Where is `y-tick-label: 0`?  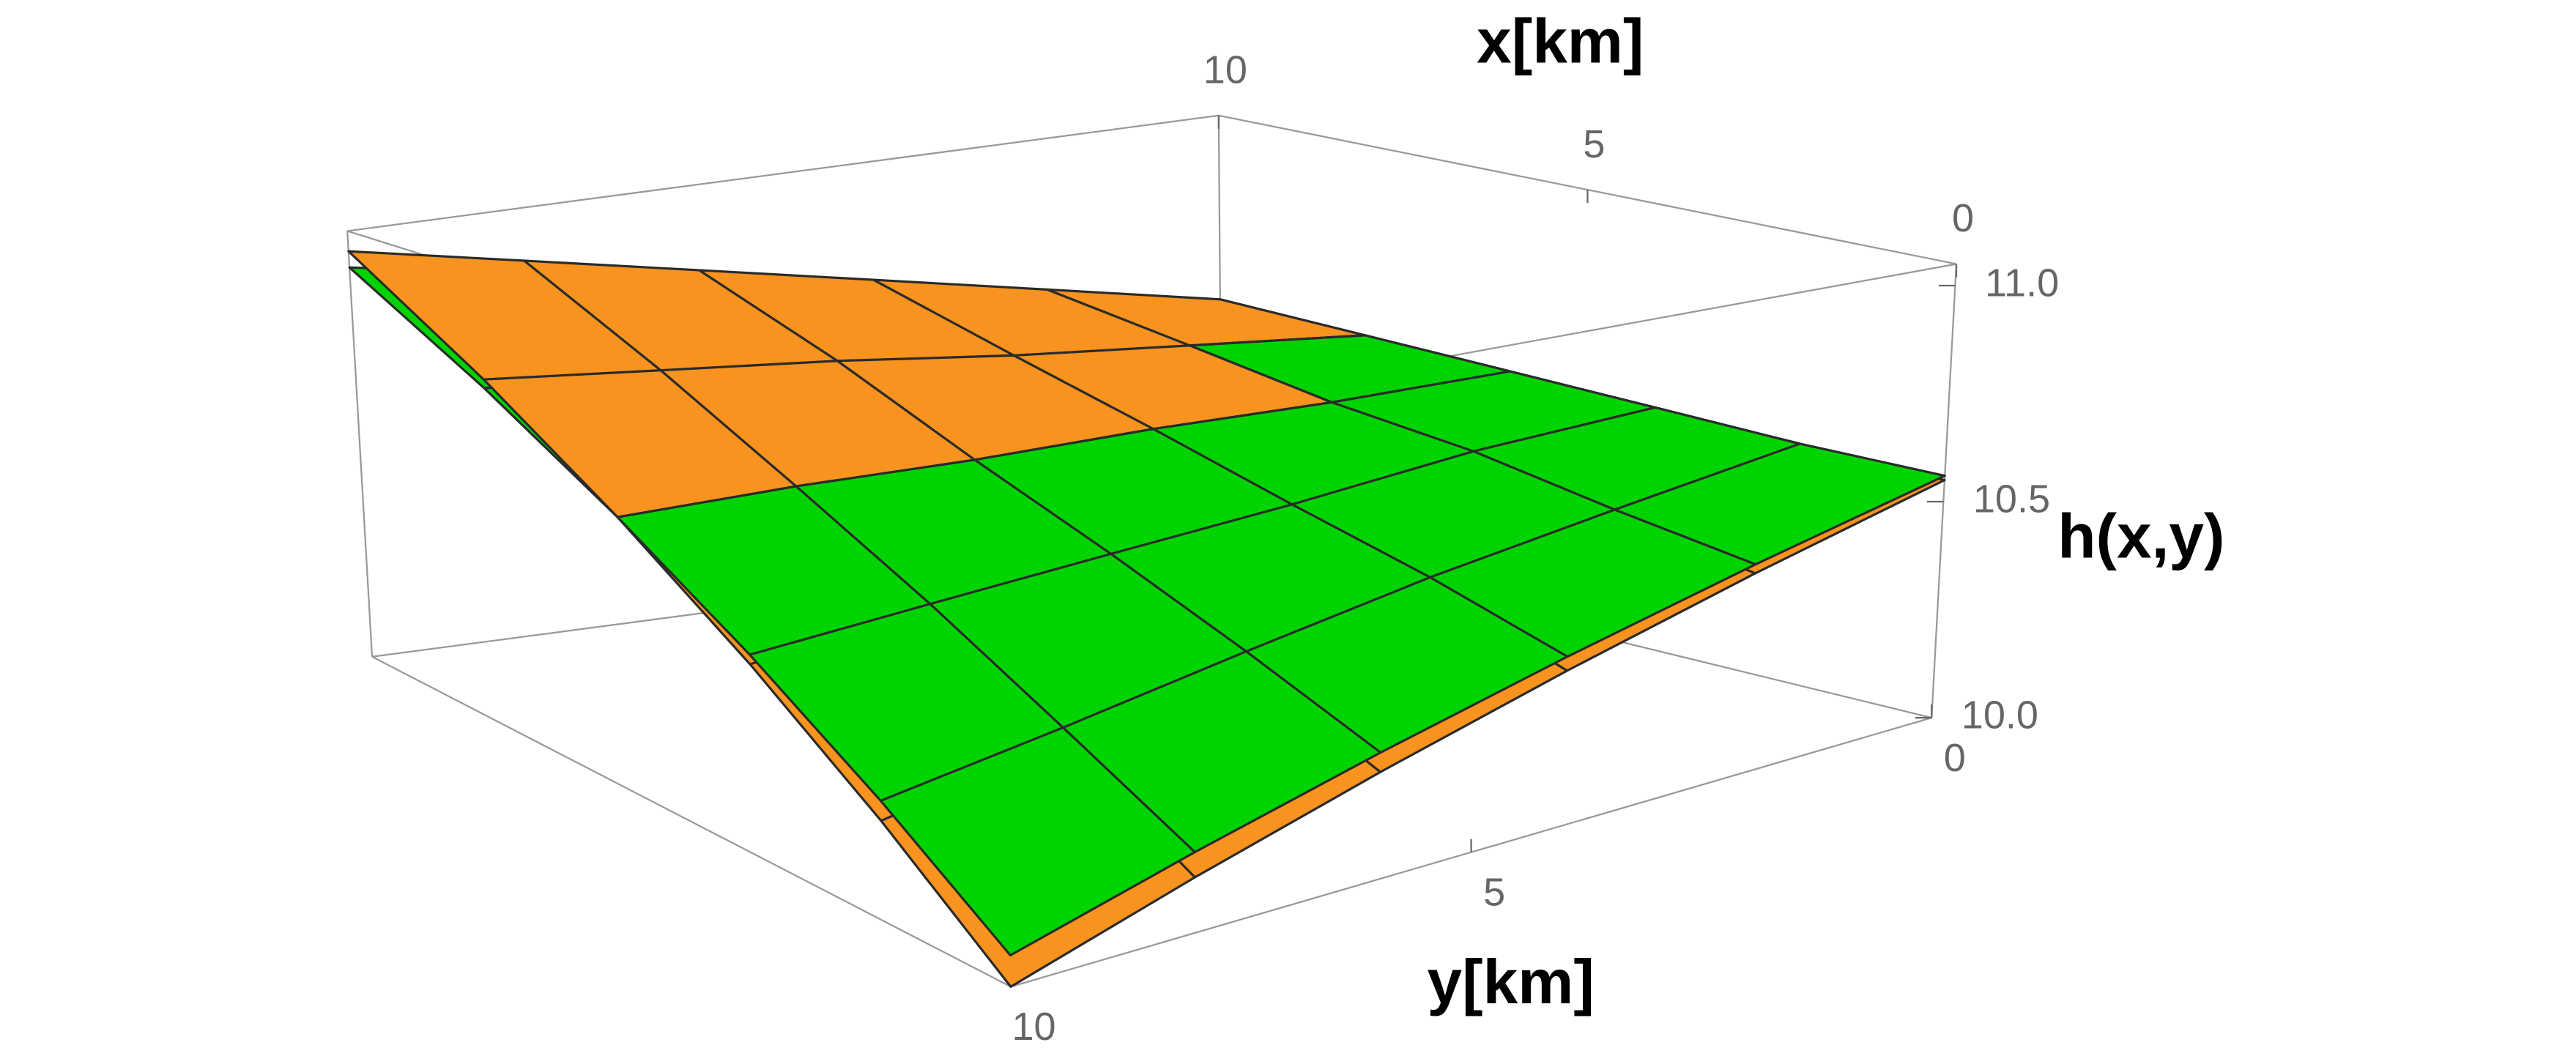
y-tick-label: 0 is located at coordinates (1955, 758).